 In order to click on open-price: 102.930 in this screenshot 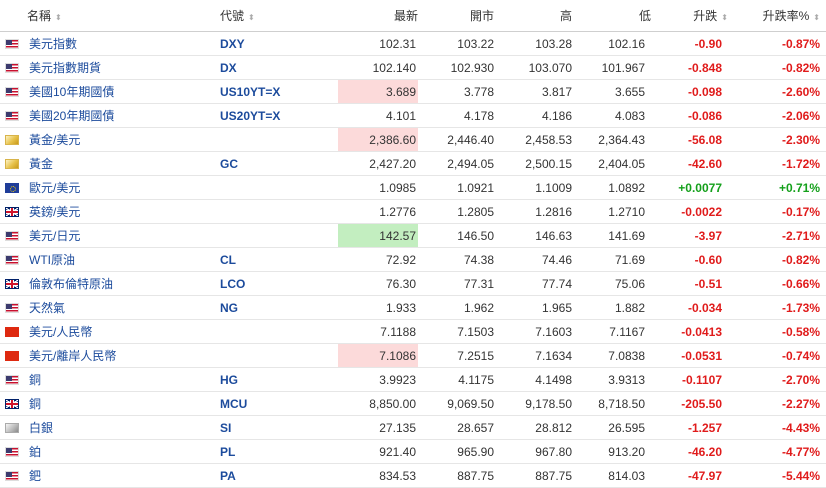, I will do `click(456, 67)`.